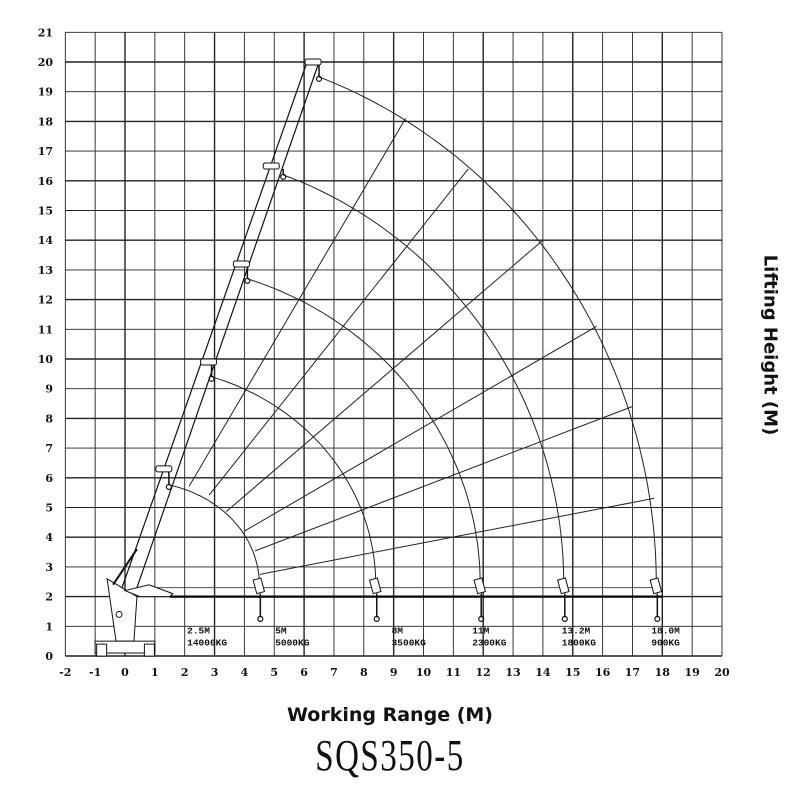  Describe the element at coordinates (49, 626) in the screenshot. I see `y-tick-label: 1` at that location.